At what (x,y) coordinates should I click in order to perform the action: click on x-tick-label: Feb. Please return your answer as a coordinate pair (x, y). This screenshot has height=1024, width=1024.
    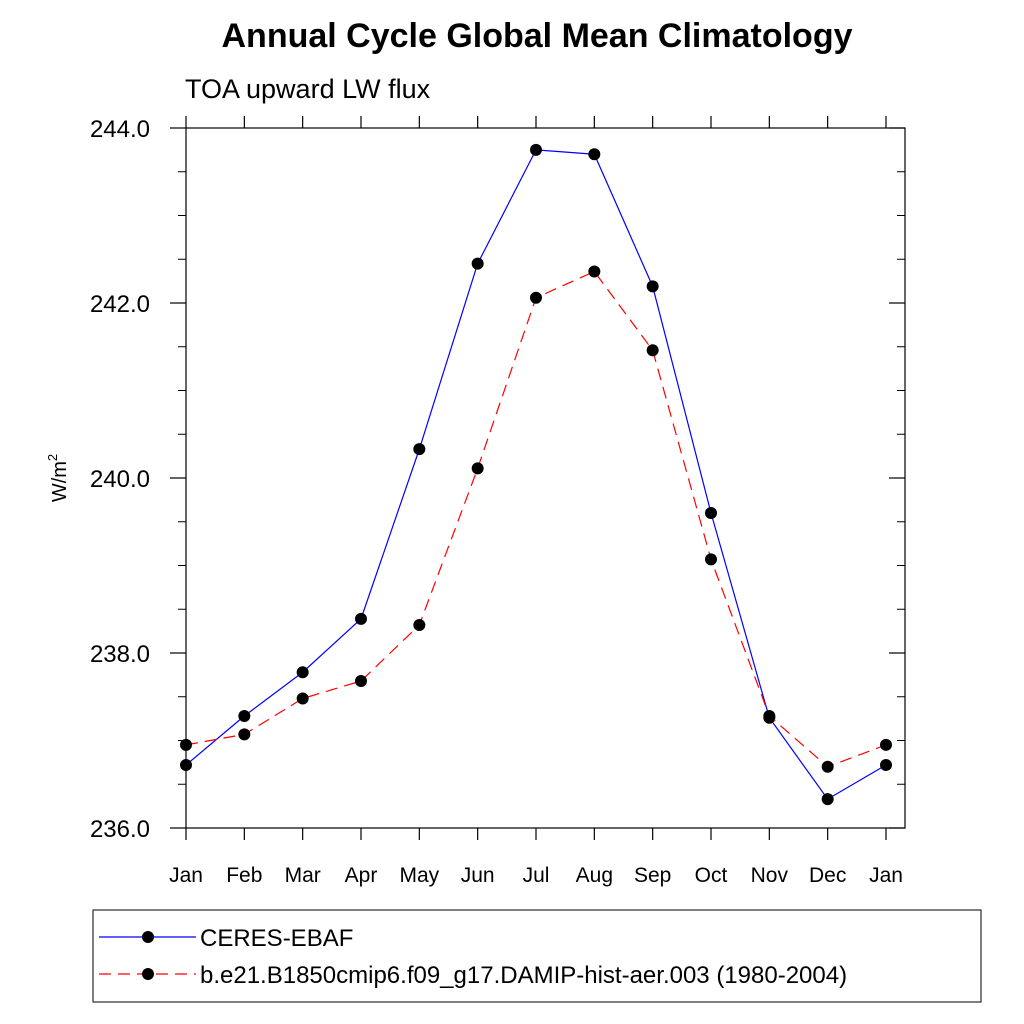
    Looking at the image, I should click on (244, 875).